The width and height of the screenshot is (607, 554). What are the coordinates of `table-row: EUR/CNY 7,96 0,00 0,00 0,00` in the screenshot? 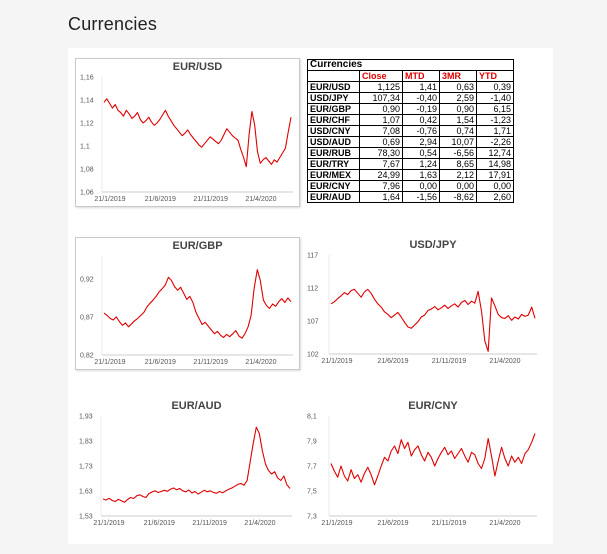 It's located at (410, 186).